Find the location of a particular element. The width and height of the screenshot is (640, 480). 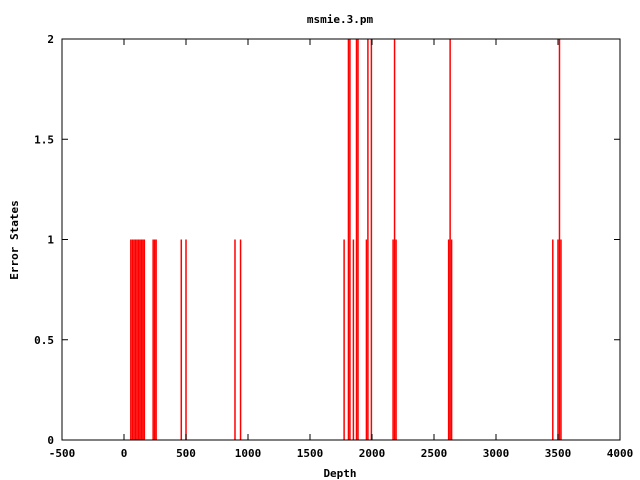

x-axis-title: Depth is located at coordinates (339, 473).